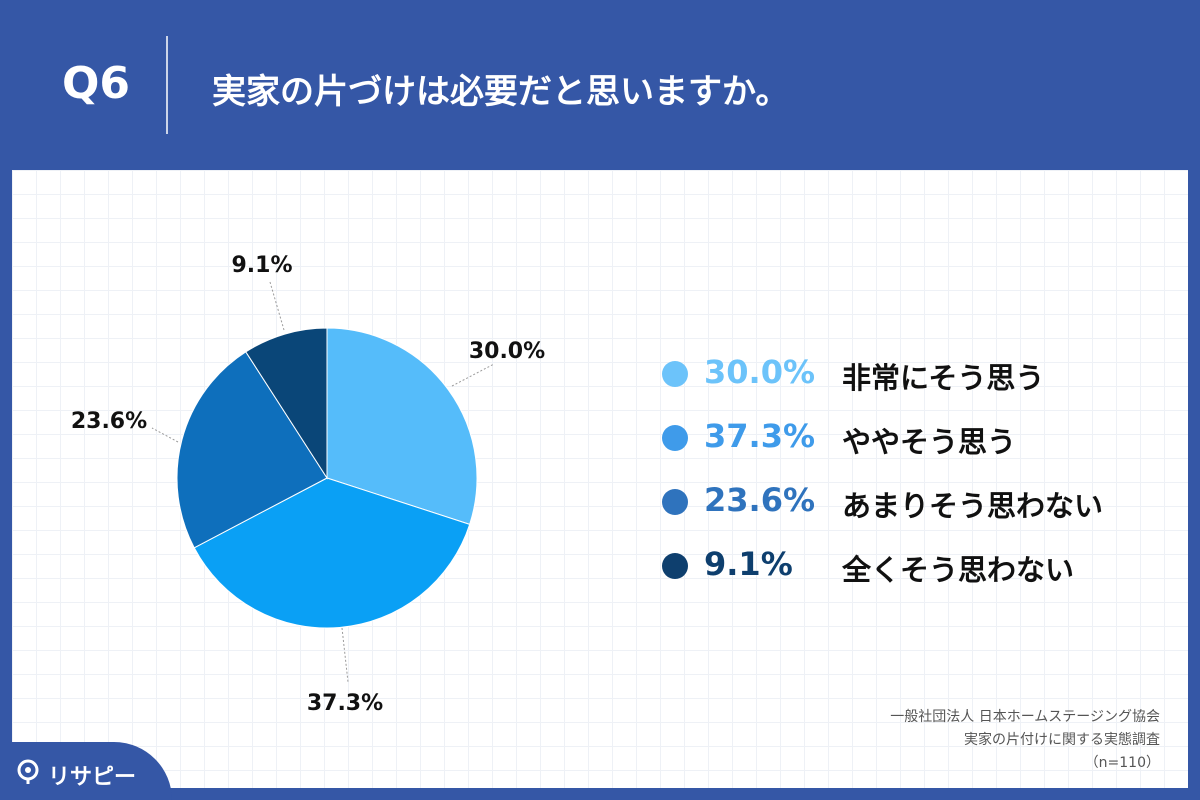  I want to click on pie-data-label: 23.6%, so click(109, 421).